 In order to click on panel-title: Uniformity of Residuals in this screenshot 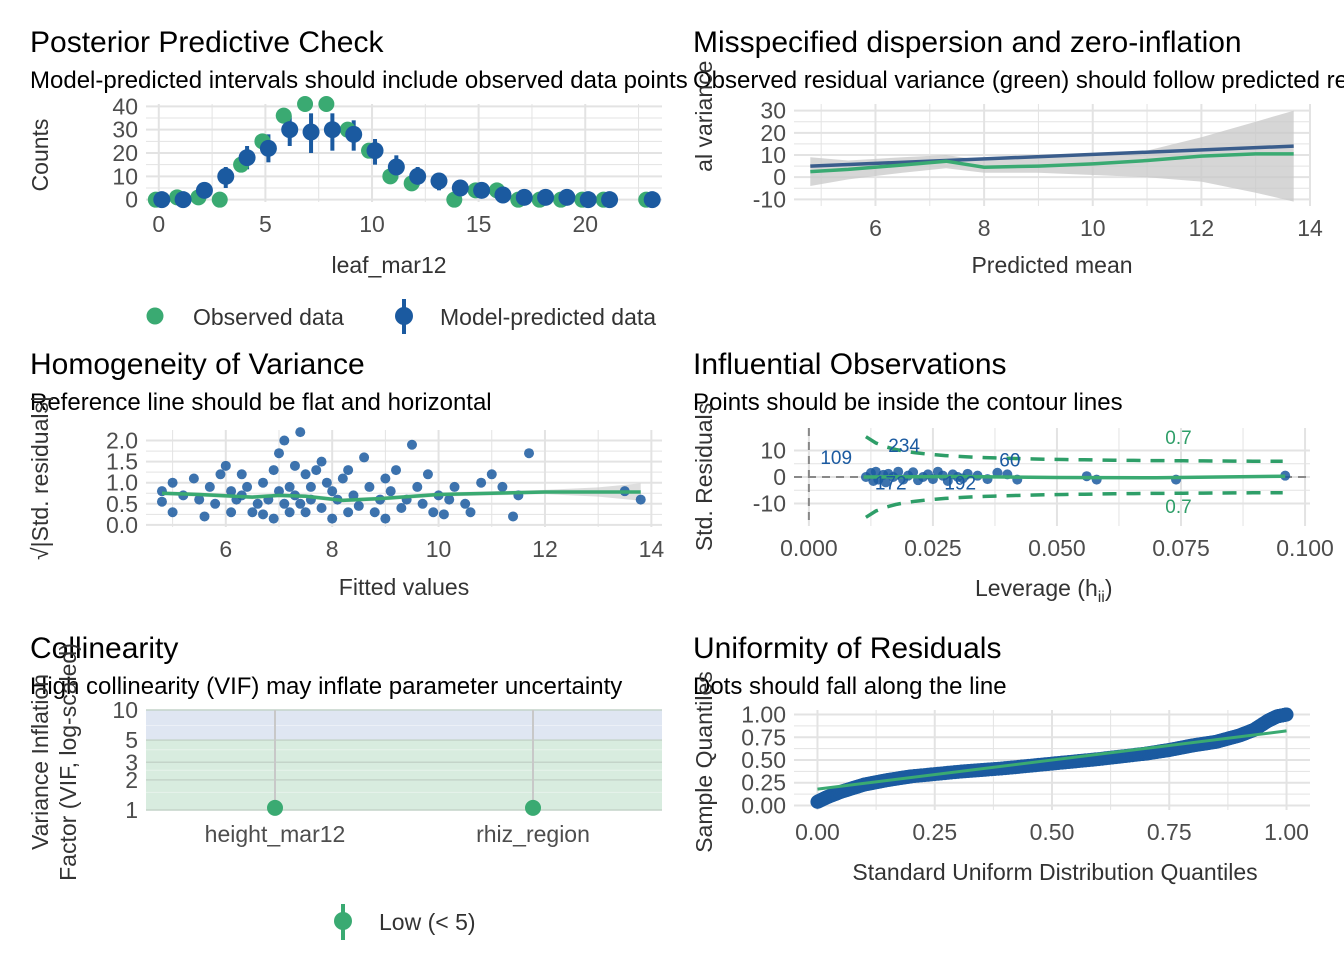, I will do `click(847, 648)`.